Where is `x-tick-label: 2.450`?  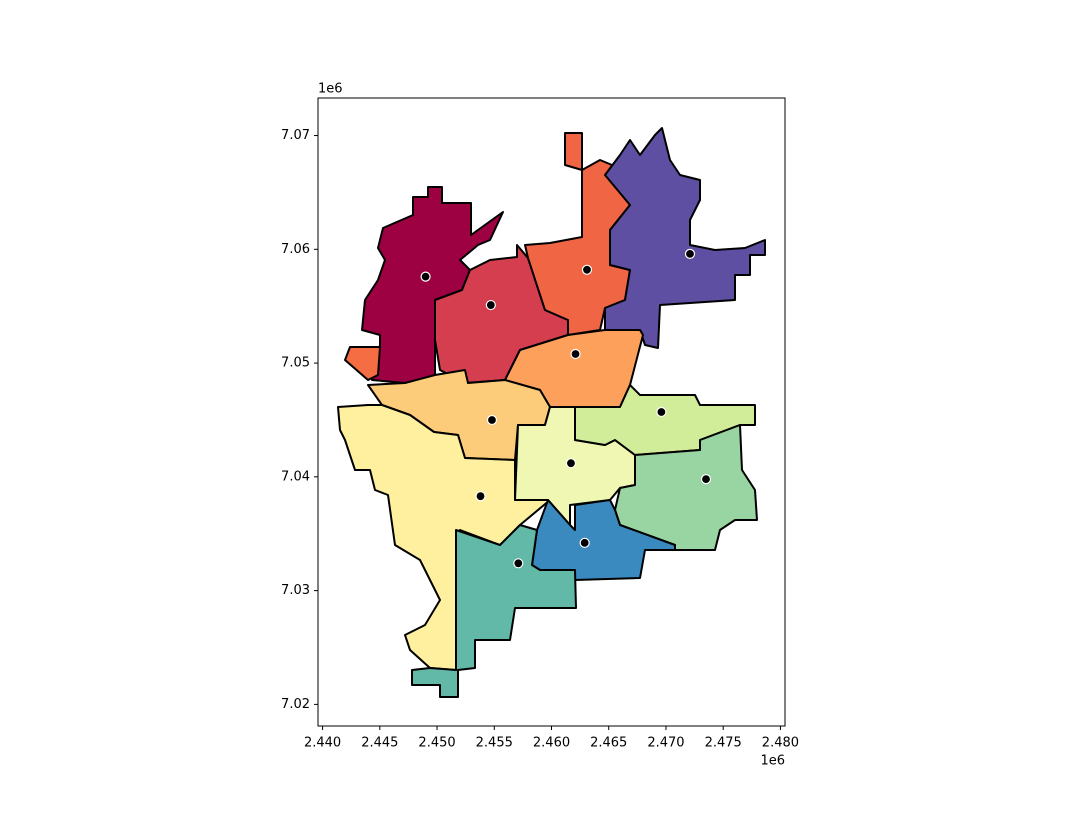 x-tick-label: 2.450 is located at coordinates (436, 743).